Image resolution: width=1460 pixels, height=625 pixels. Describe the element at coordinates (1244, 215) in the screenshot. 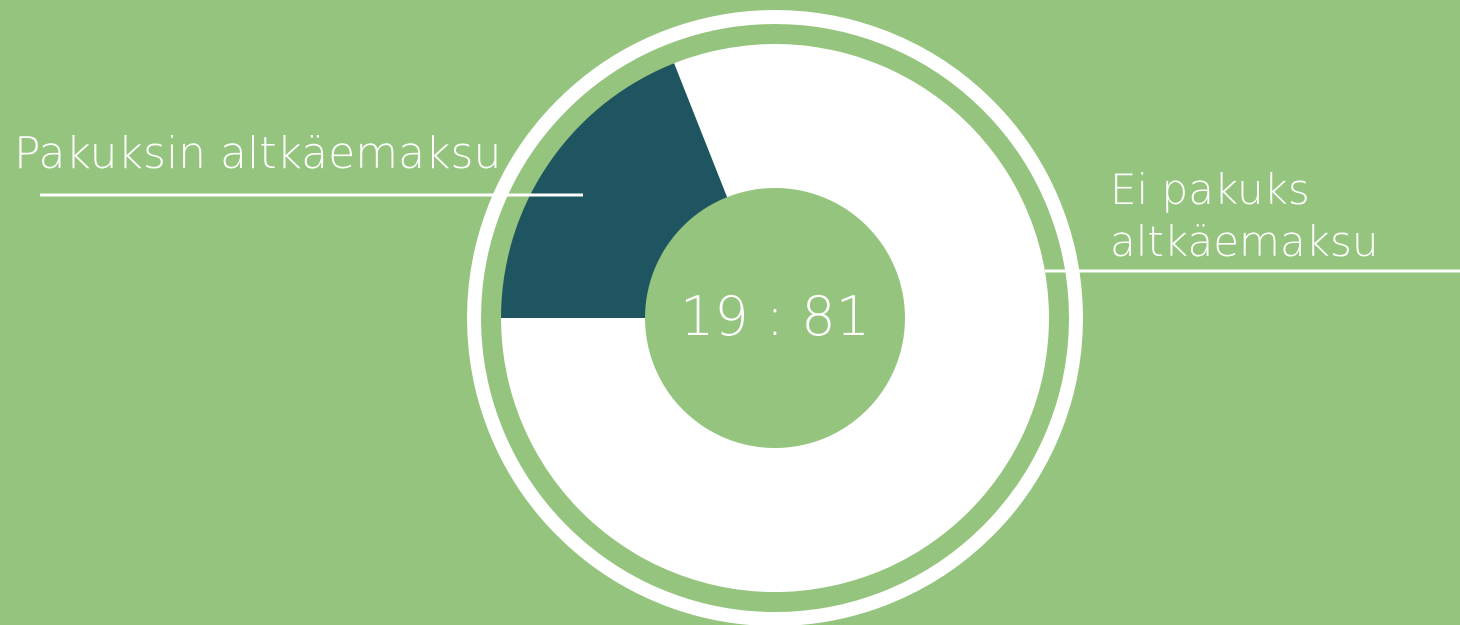

I see `slice-label: Ei pakuks altkäemaksu` at that location.